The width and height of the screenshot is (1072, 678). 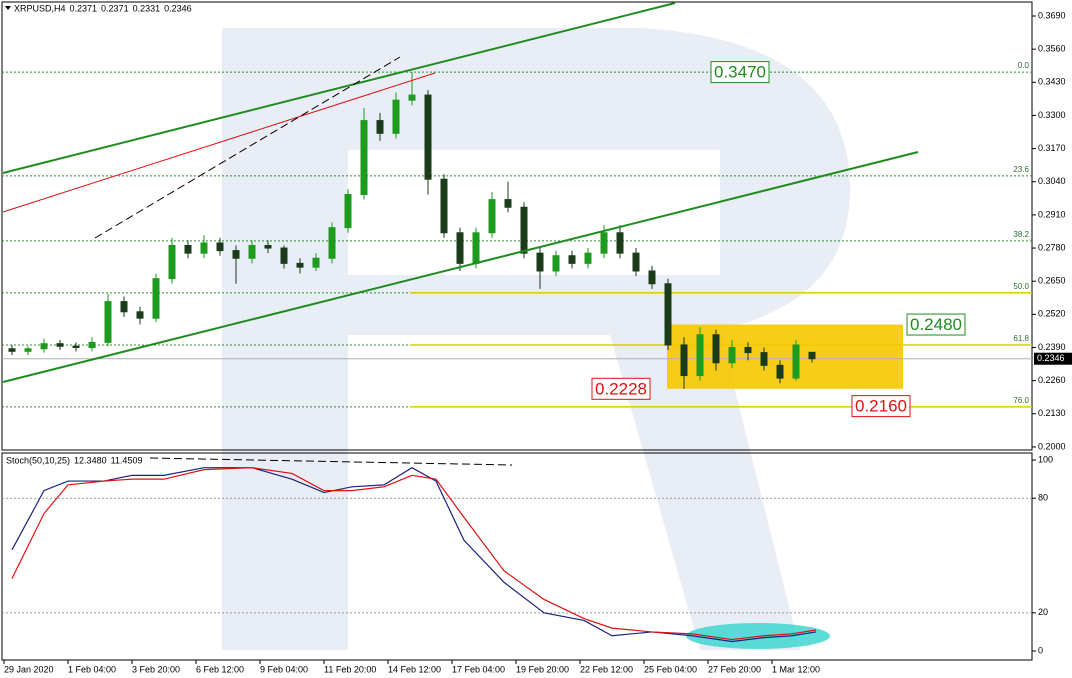 I want to click on x-tick-label: 1 Feb 04:00, so click(x=92, y=669).